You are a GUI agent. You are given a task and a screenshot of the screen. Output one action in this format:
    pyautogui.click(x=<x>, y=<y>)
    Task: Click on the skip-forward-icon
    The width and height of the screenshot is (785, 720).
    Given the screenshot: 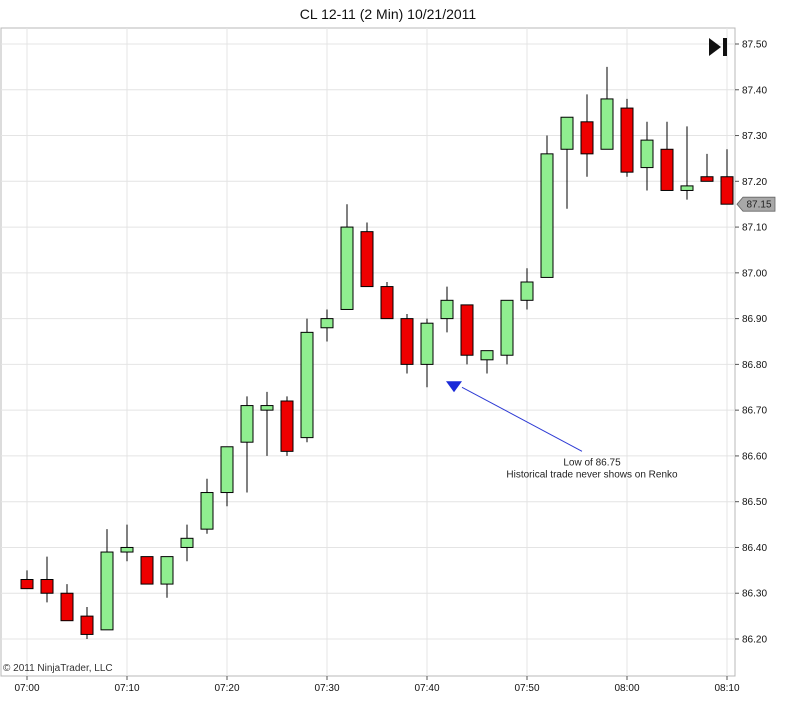 What is the action you would take?
    pyautogui.click(x=718, y=47)
    